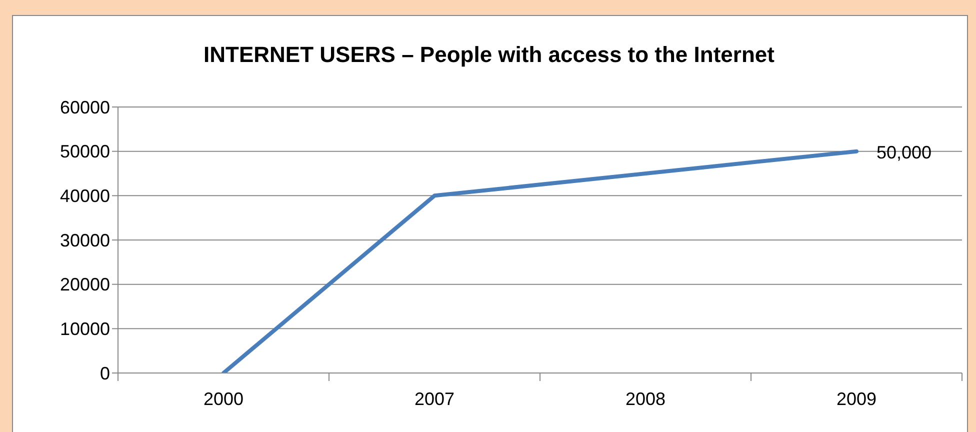  What do you see at coordinates (105, 373) in the screenshot?
I see `y-tick-label: 0` at bounding box center [105, 373].